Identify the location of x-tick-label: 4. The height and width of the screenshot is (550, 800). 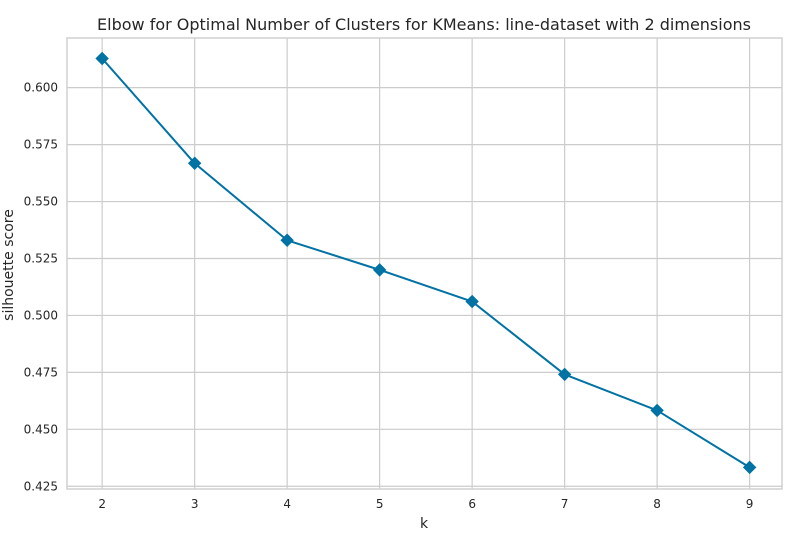
(287, 504).